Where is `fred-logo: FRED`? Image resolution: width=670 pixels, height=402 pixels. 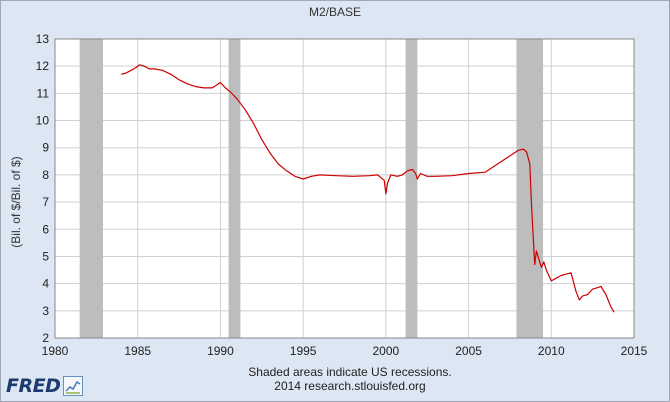 fred-logo: FRED is located at coordinates (45, 386).